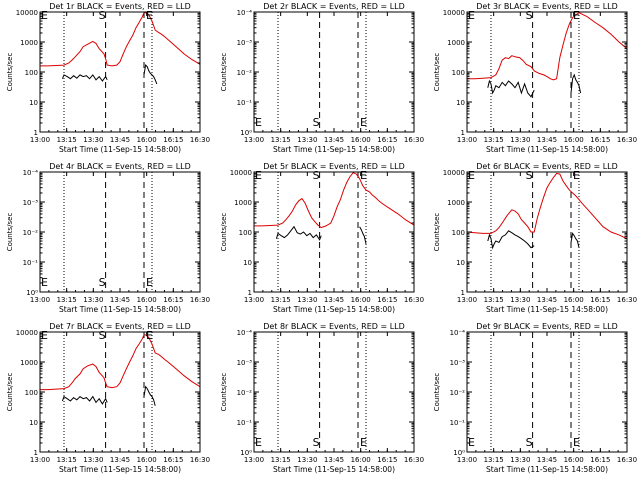 The height and width of the screenshot is (480, 640). I want to click on panel-title: Det 4r BLACK = Events, RED = LLD, so click(120, 166).